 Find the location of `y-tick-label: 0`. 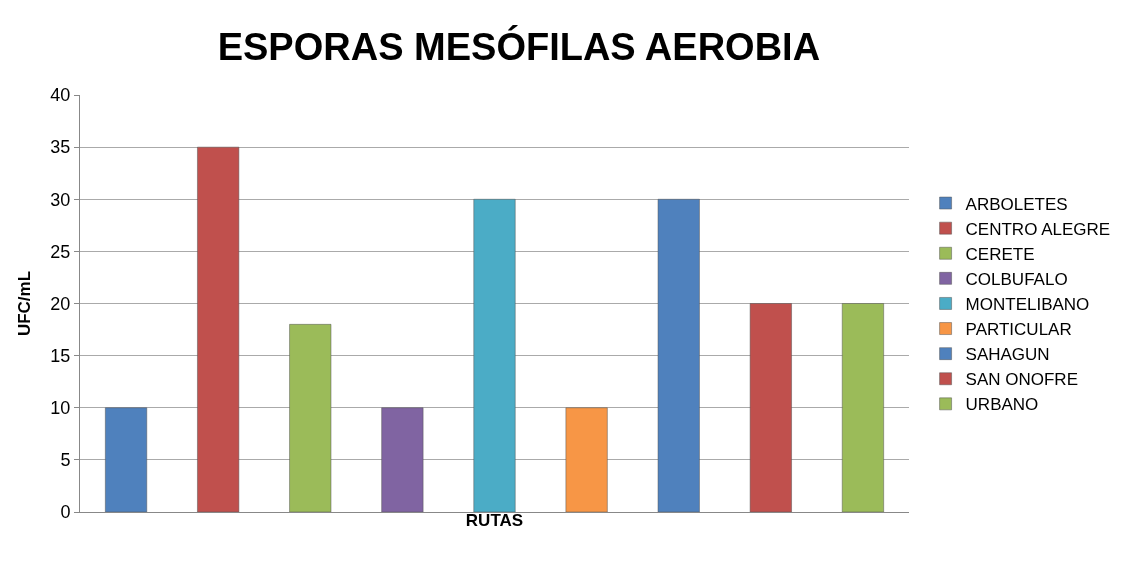

y-tick-label: 0 is located at coordinates (65, 512).